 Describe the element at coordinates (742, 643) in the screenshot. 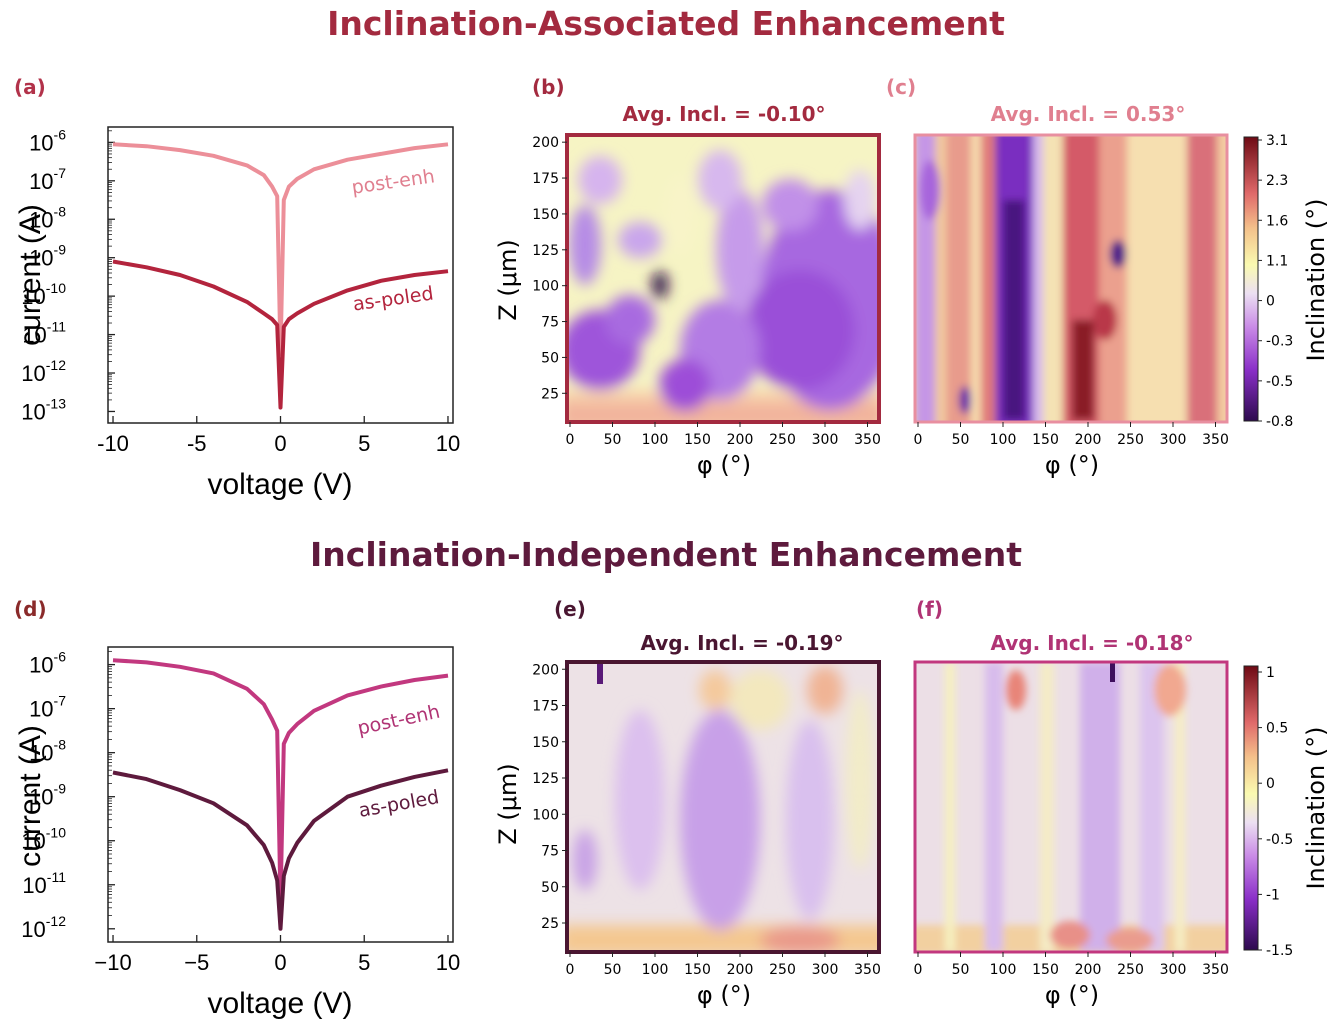

I see `avg-incl-e: Avg. Incl. = -0.19°` at that location.